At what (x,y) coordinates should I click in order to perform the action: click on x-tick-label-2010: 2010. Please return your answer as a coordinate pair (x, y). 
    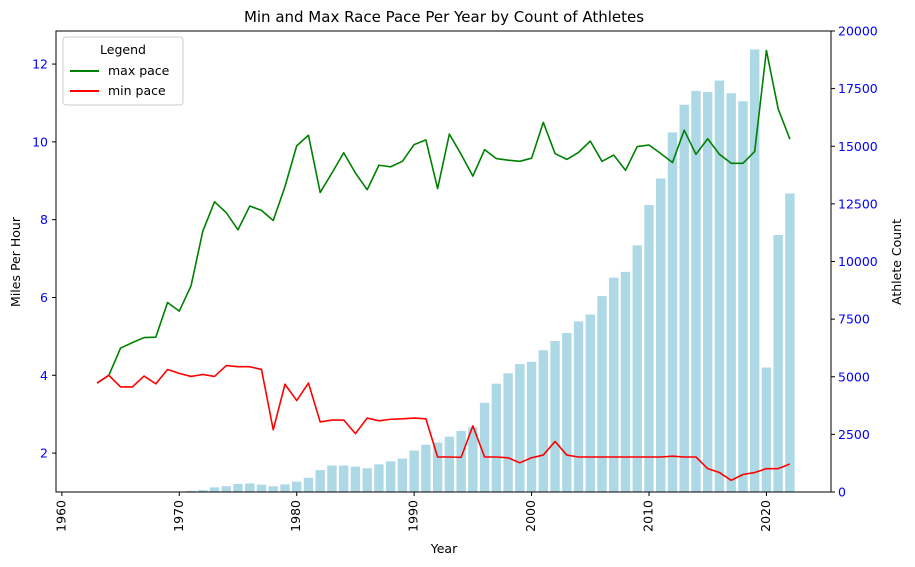
    Looking at the image, I should click on (647, 516).